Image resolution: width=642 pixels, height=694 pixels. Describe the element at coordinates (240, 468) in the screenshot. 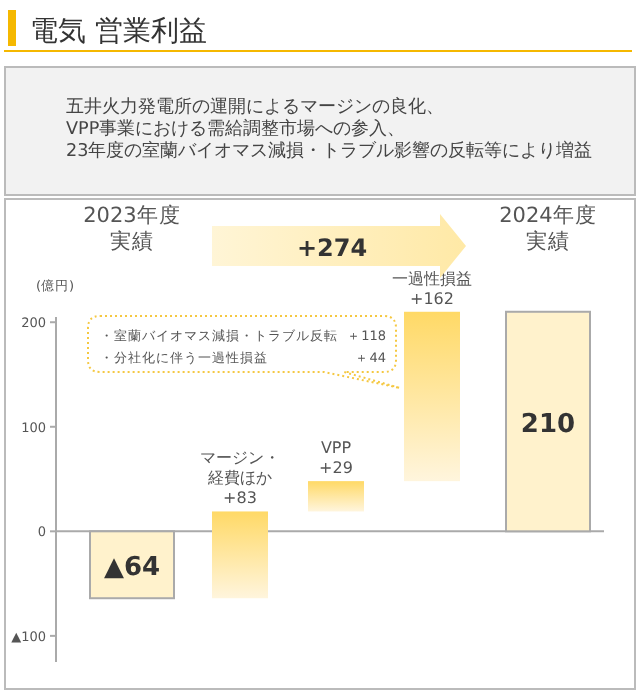

I see `x-tick-label: マージン・経費ほか` at that location.